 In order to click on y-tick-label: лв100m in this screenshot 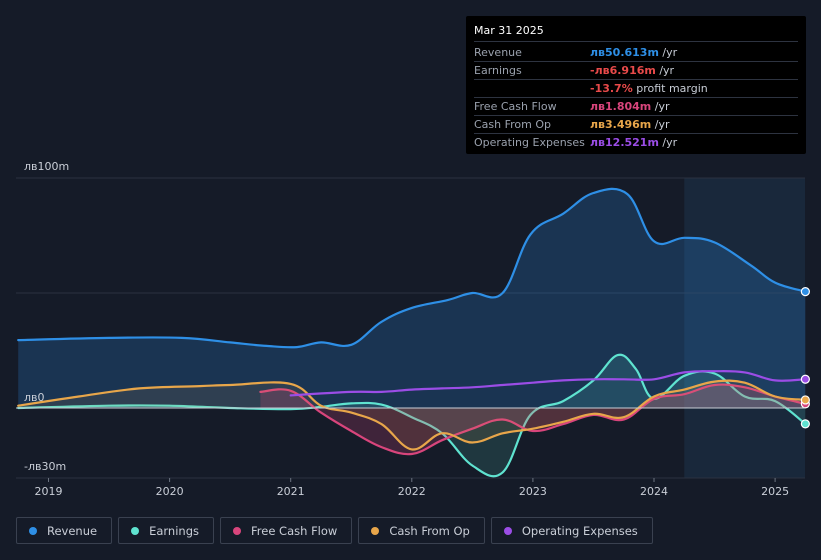, I will do `click(46, 166)`.